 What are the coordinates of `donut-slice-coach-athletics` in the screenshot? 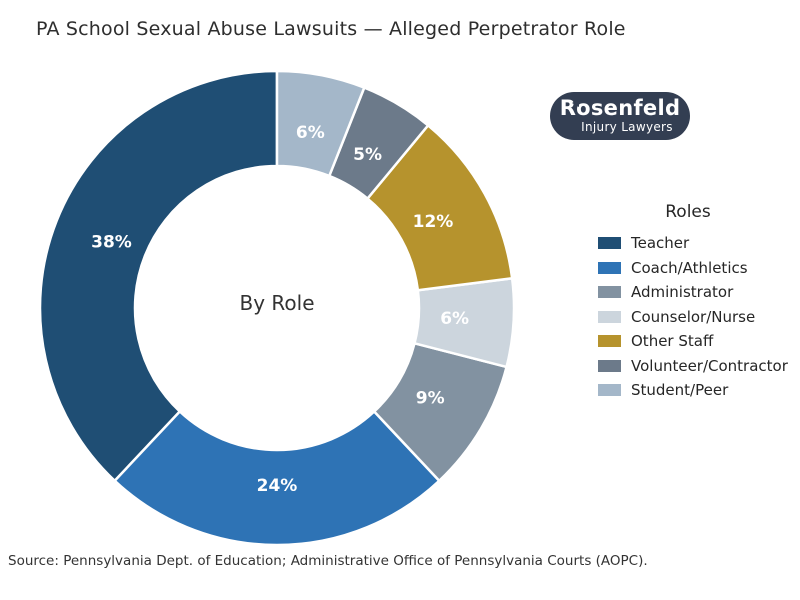 It's located at (277, 478).